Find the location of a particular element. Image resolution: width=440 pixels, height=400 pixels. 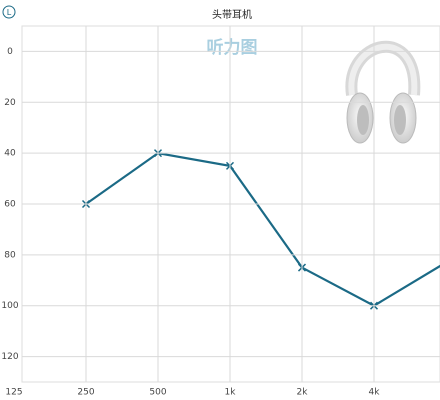

x-tick-label: 500 is located at coordinates (157, 393).